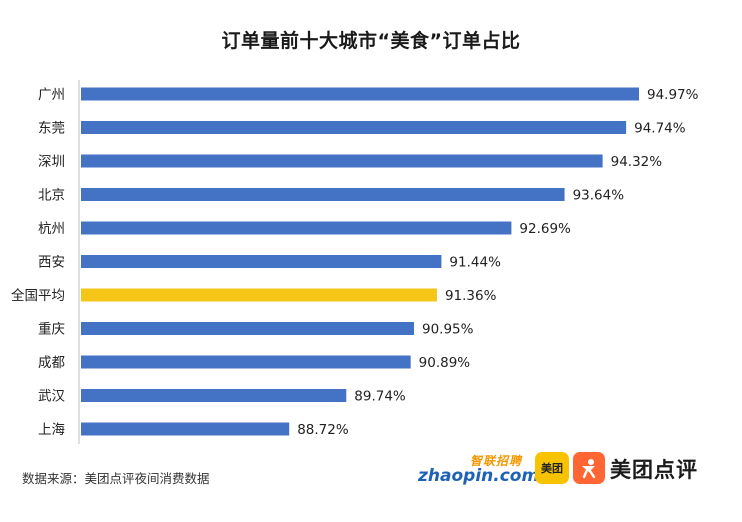 The height and width of the screenshot is (522, 742). Describe the element at coordinates (380, 397) in the screenshot. I see `value-label: 89.74%` at that location.